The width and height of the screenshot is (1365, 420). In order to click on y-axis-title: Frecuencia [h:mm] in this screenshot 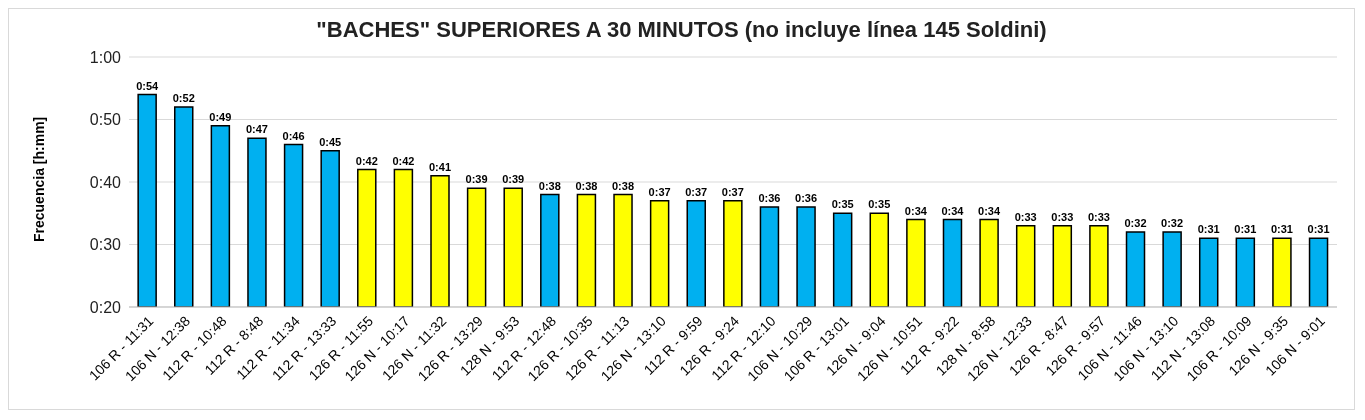, I will do `click(38, 179)`.